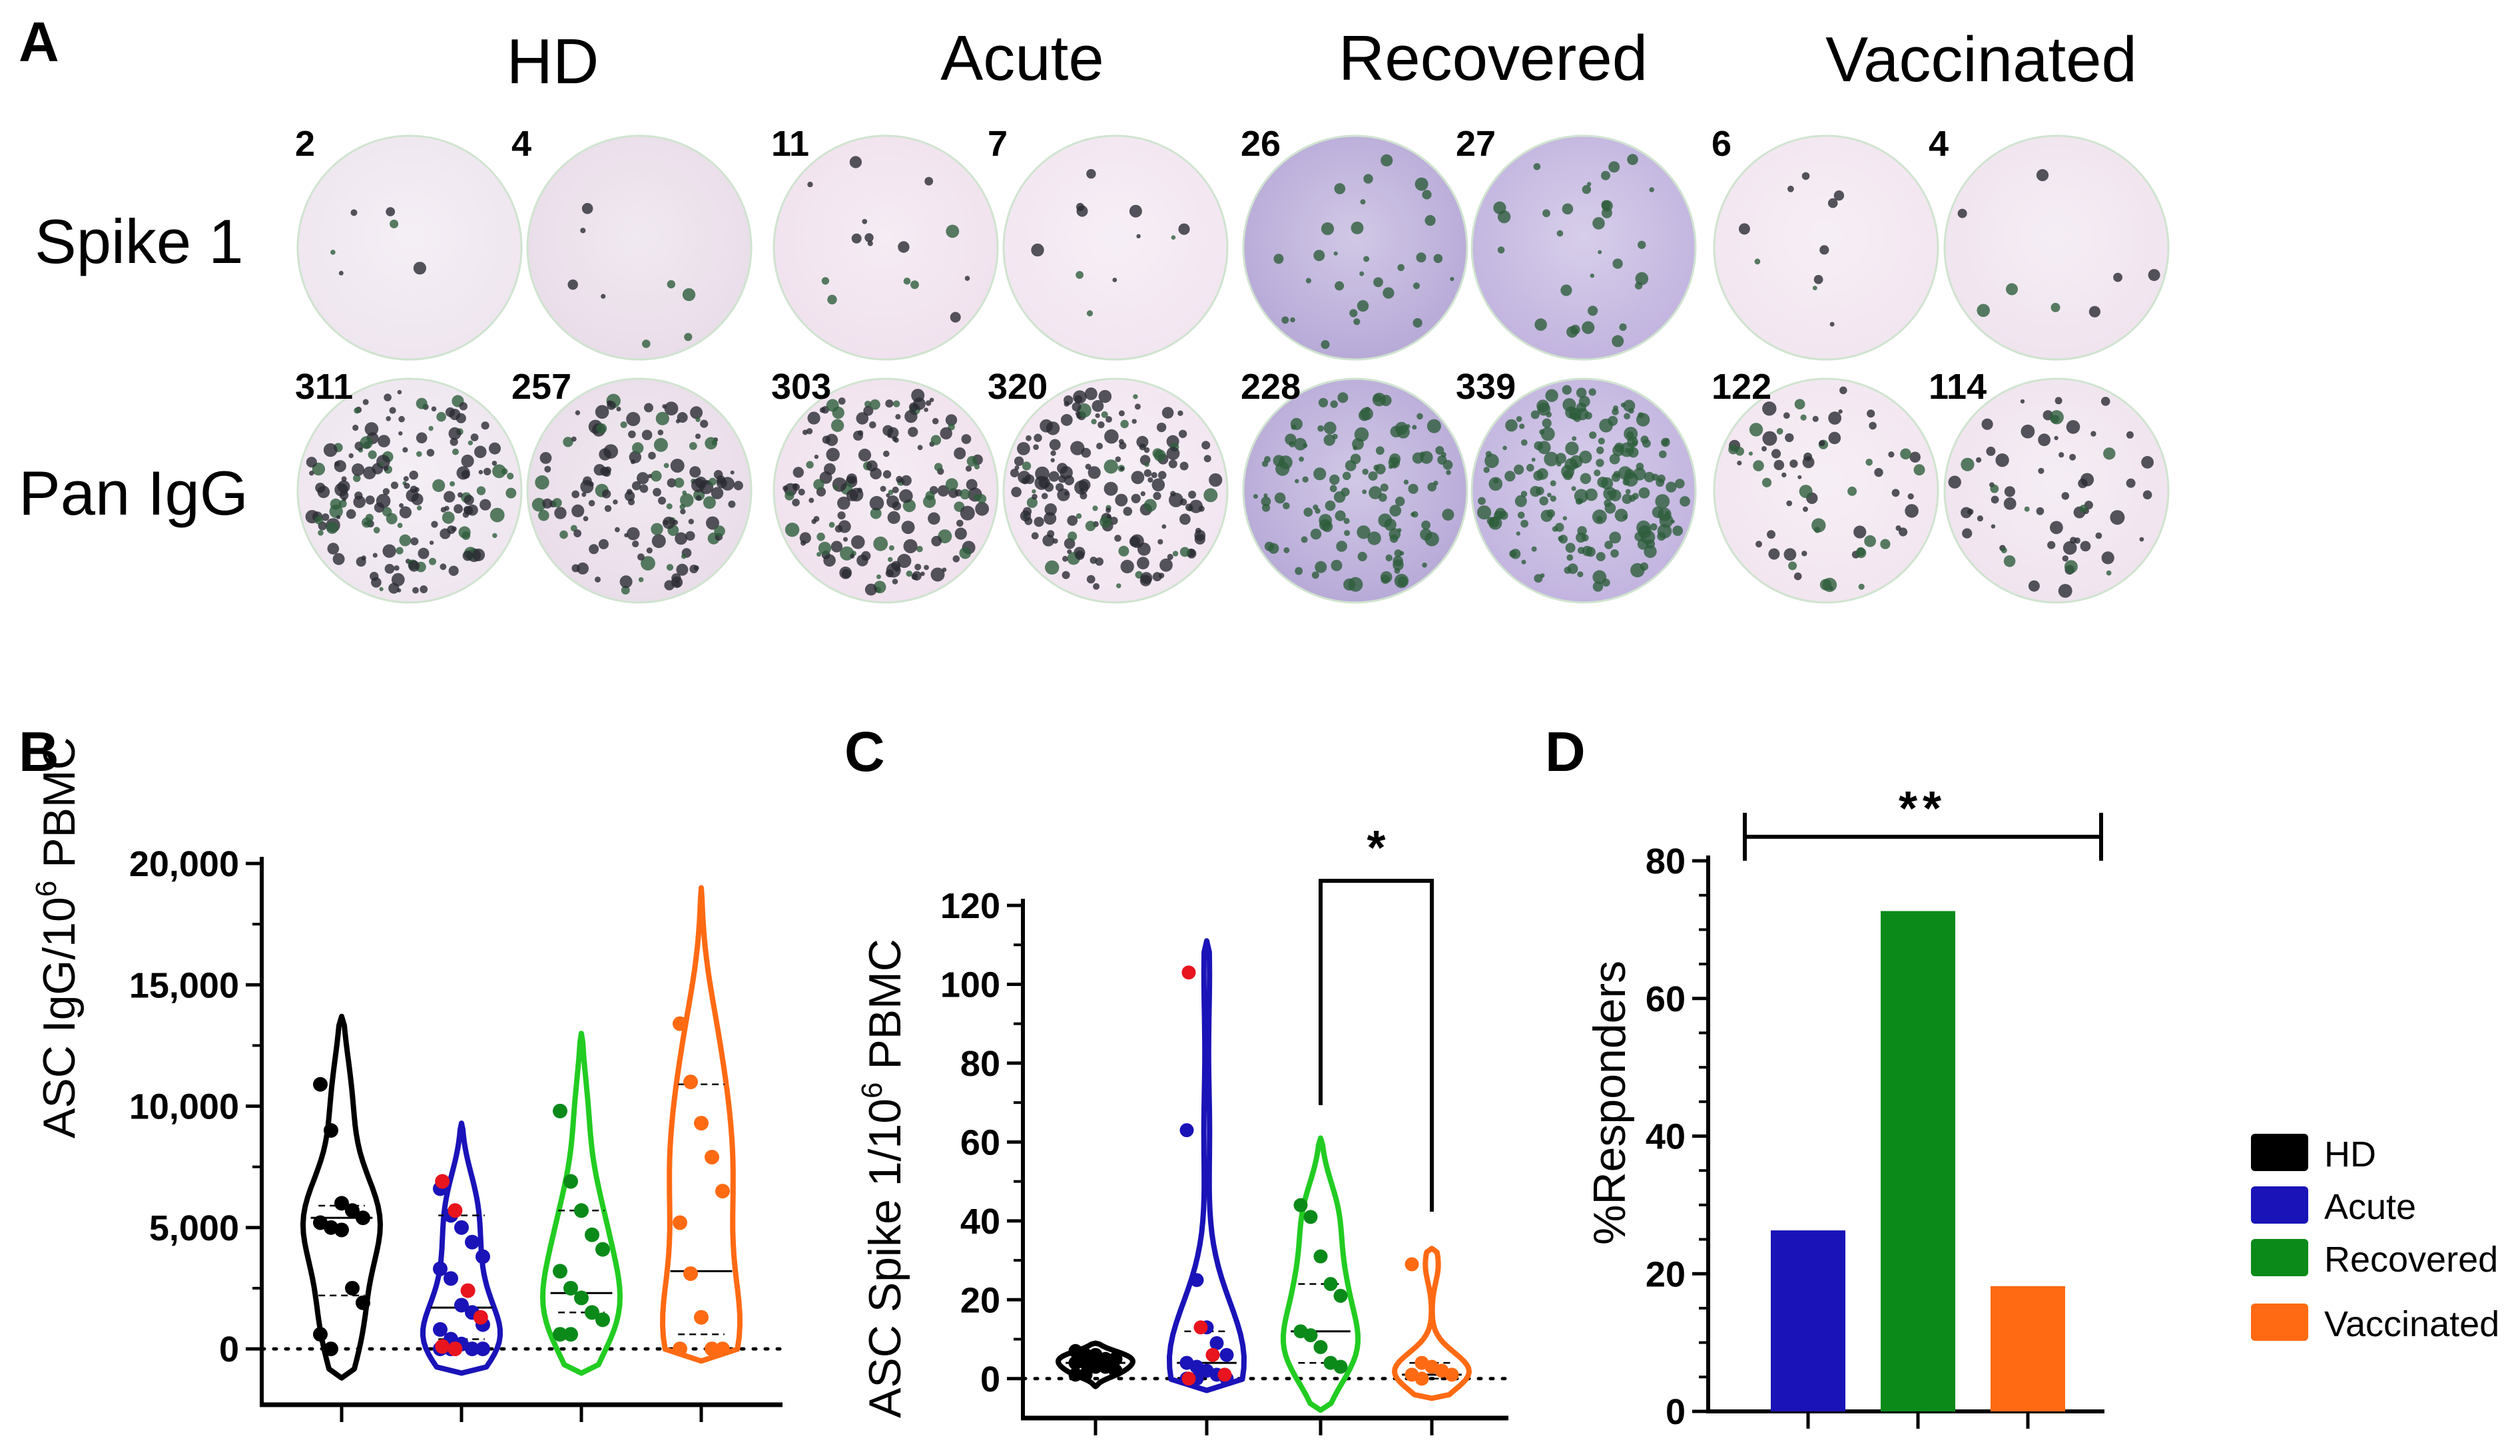 This screenshot has height=1456, width=2520. I want to click on well-count: 4, so click(521, 144).